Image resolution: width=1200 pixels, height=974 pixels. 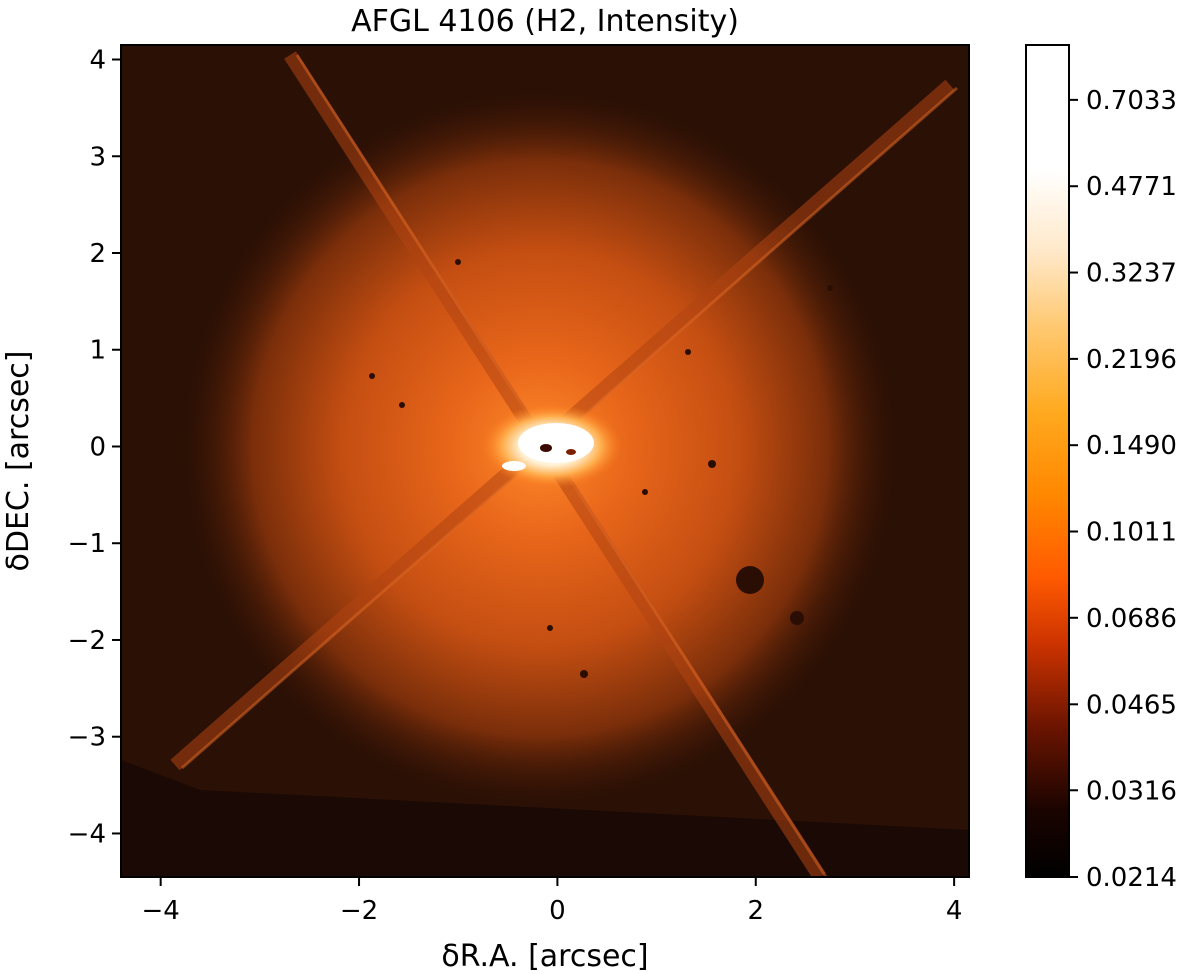 What do you see at coordinates (514, 466) in the screenshot?
I see `core-knot` at bounding box center [514, 466].